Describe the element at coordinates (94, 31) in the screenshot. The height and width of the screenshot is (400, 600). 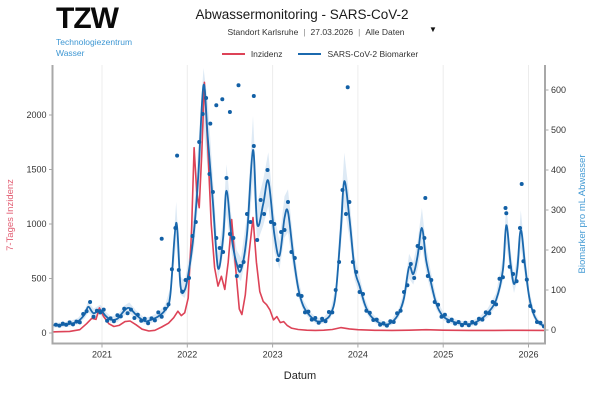
I see `tzw-logo: TZW Technologiezentrum Wasser` at that location.